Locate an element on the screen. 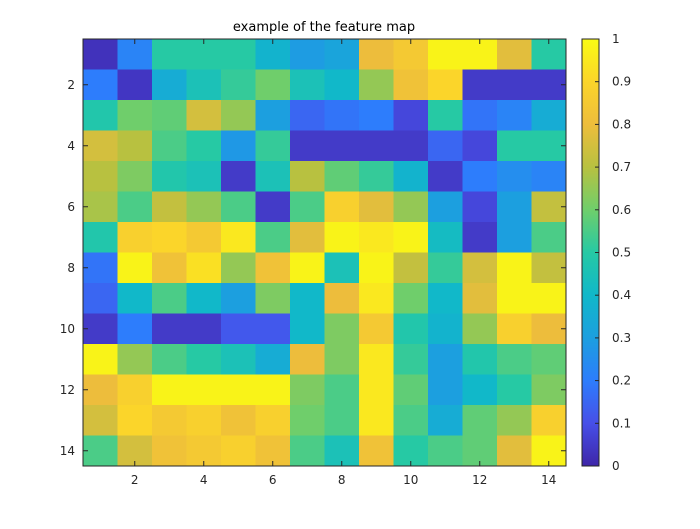  y-tick-label: 6 is located at coordinates (71, 207).